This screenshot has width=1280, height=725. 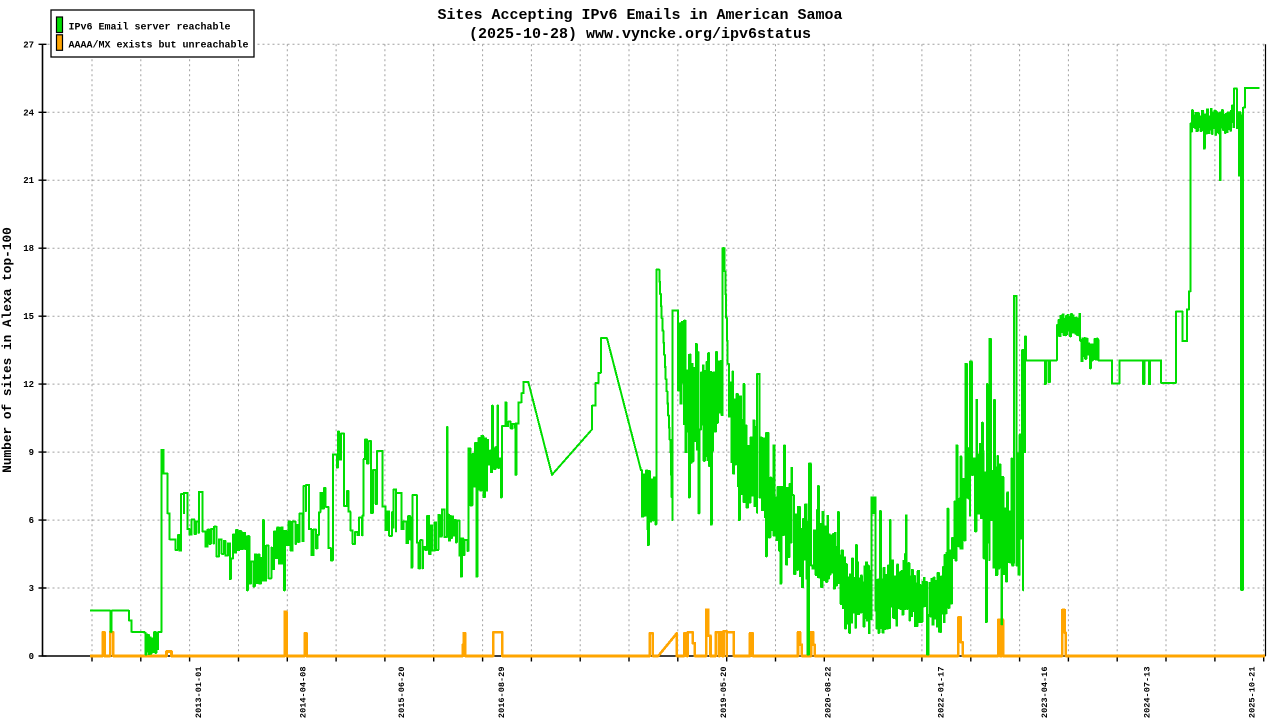 What do you see at coordinates (502, 693) in the screenshot?
I see `svg-text: 2016-08-29` at bounding box center [502, 693].